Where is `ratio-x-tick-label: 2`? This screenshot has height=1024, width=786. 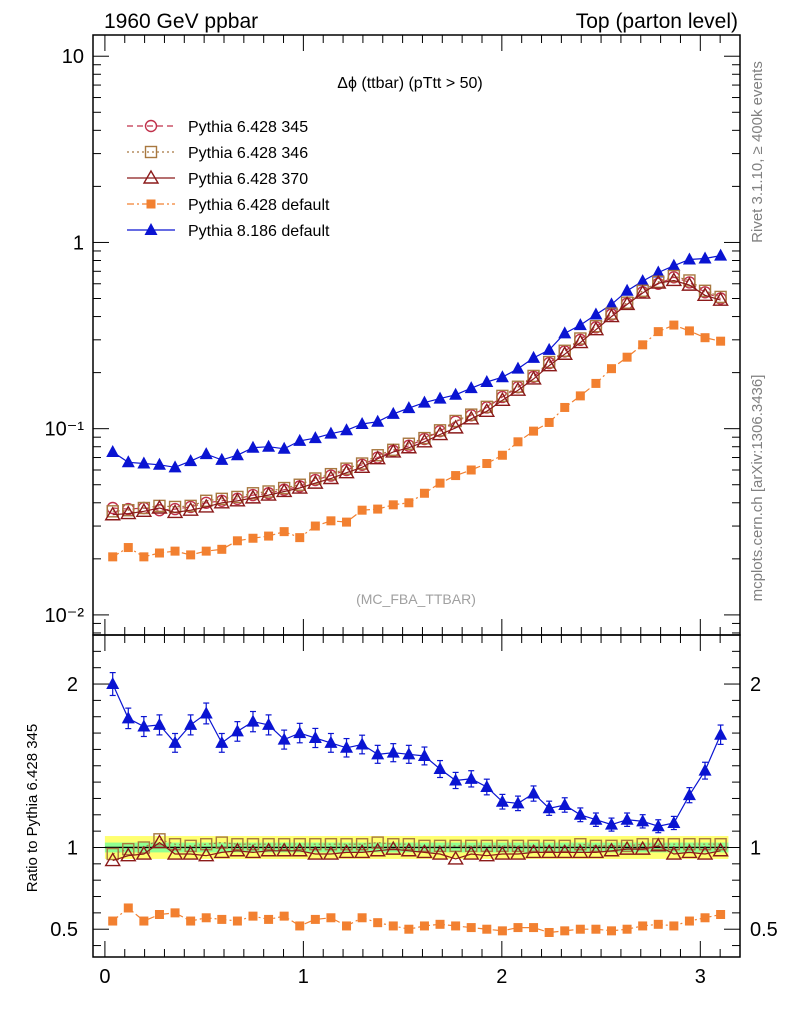
ratio-x-tick-label: 2 is located at coordinates (501, 977).